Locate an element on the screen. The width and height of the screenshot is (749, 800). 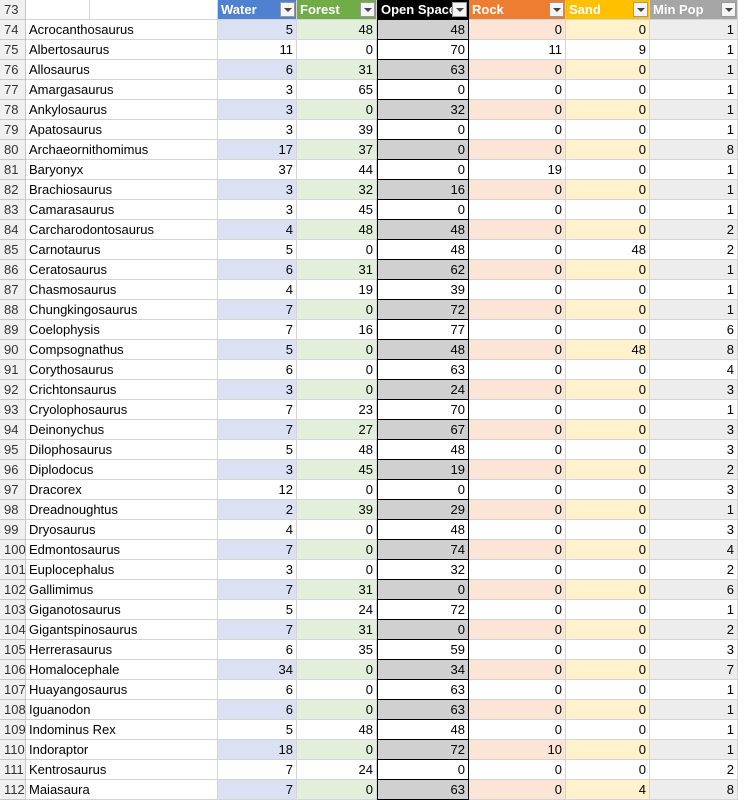
row-number: 103 is located at coordinates (13, 610).